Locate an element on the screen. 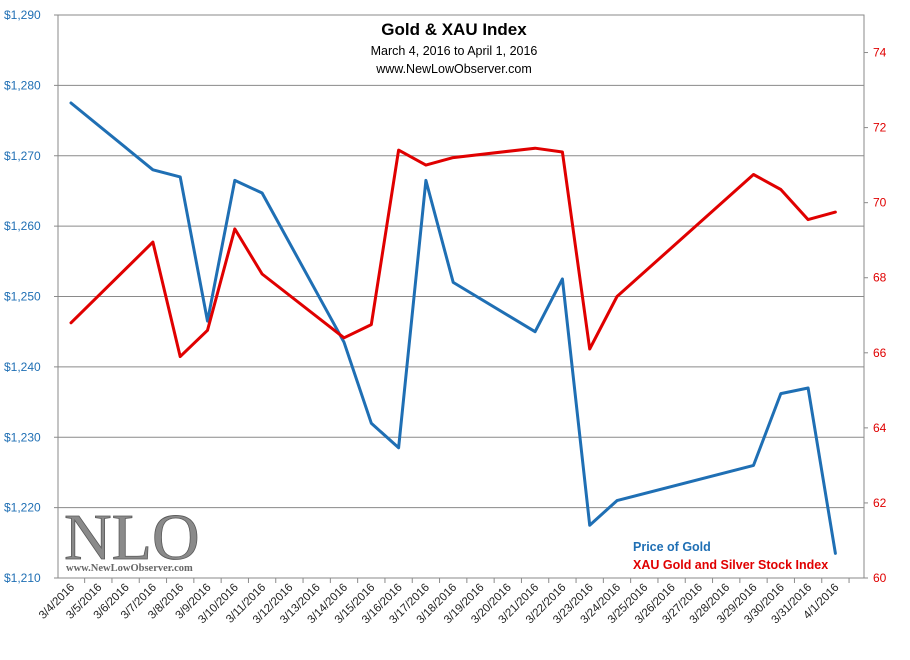 The image size is (910, 660). right-tick-label: 72 is located at coordinates (880, 128).